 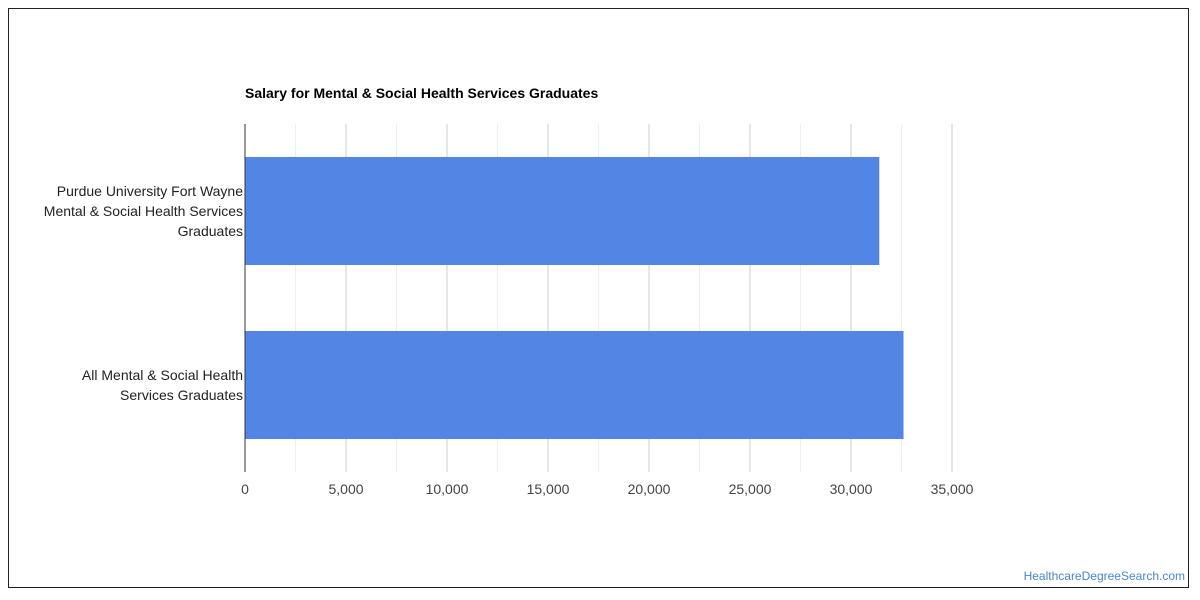 I want to click on category-label-line: Services Graduates, so click(x=181, y=395).